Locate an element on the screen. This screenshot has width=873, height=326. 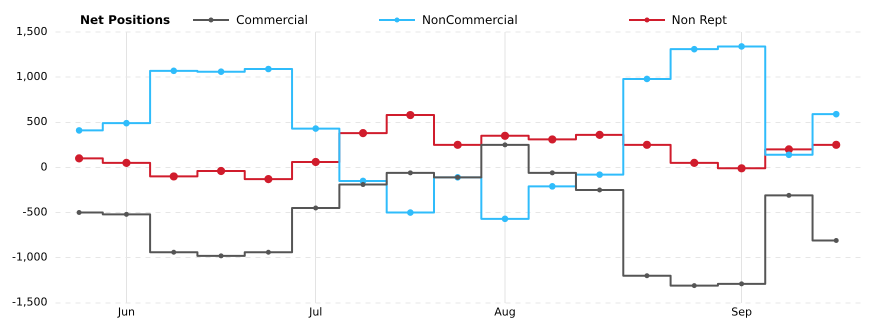
y-tick-label: 1,500 is located at coordinates (32, 31).